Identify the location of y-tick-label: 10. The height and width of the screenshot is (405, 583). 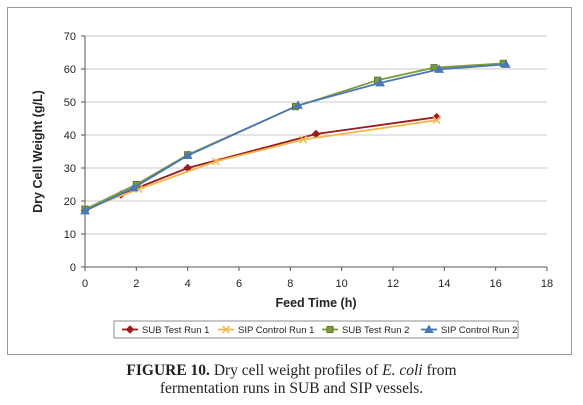
(70, 235).